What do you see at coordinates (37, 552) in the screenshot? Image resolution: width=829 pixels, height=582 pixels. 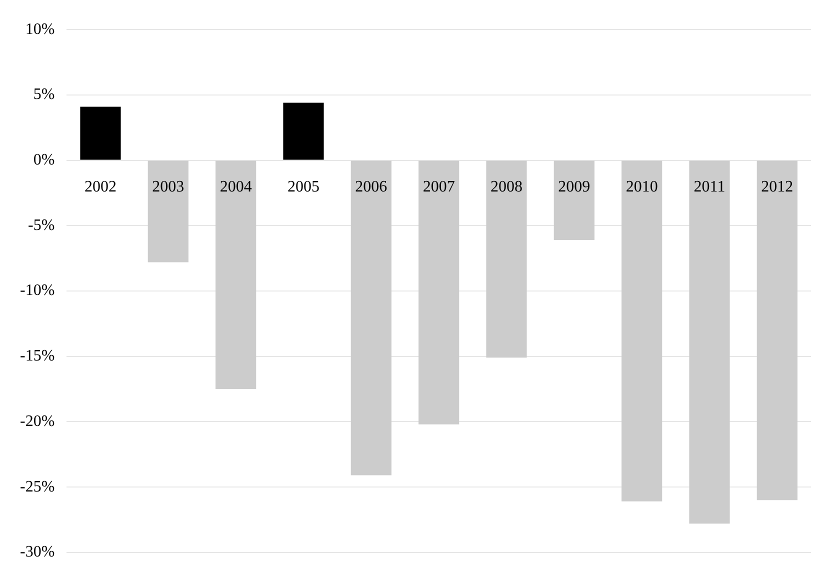 I see `y-tick-label: -30%` at bounding box center [37, 552].